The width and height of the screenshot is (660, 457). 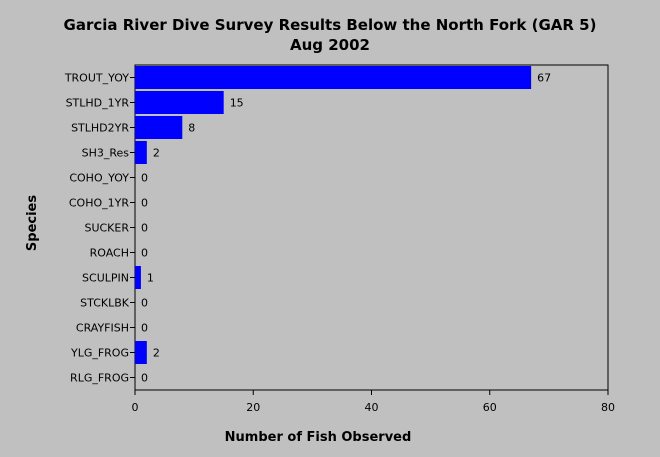 I want to click on value-label: 15, so click(x=237, y=103).